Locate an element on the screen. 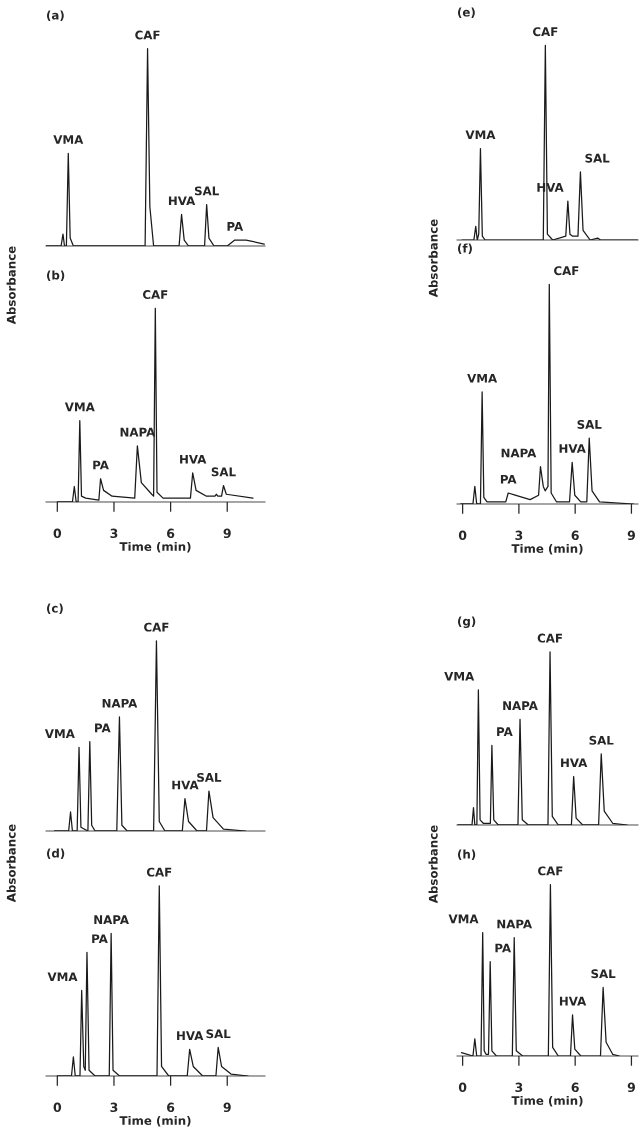 This screenshot has height=1147, width=640. chart-title: (g) is located at coordinates (467, 622).